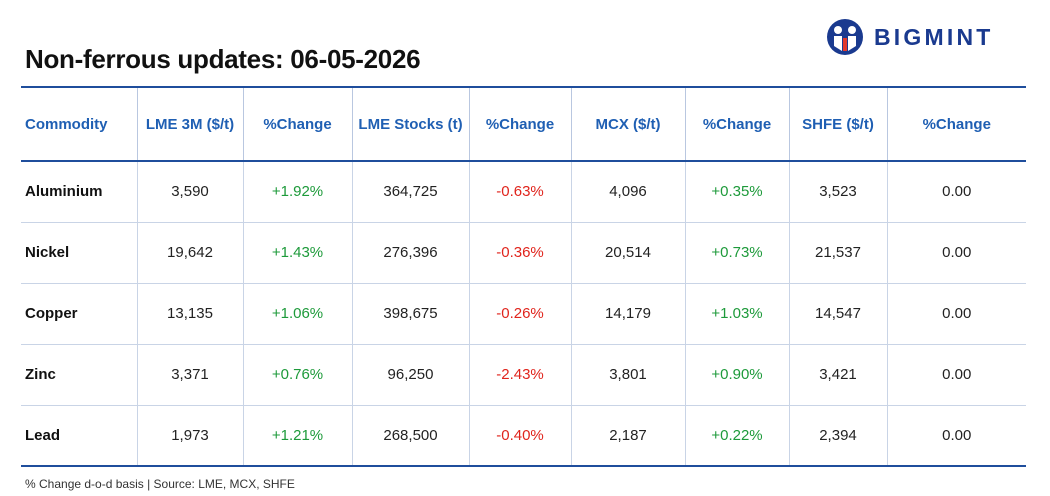  Describe the element at coordinates (410, 314) in the screenshot. I see `lme-stocks: 398,675` at that location.